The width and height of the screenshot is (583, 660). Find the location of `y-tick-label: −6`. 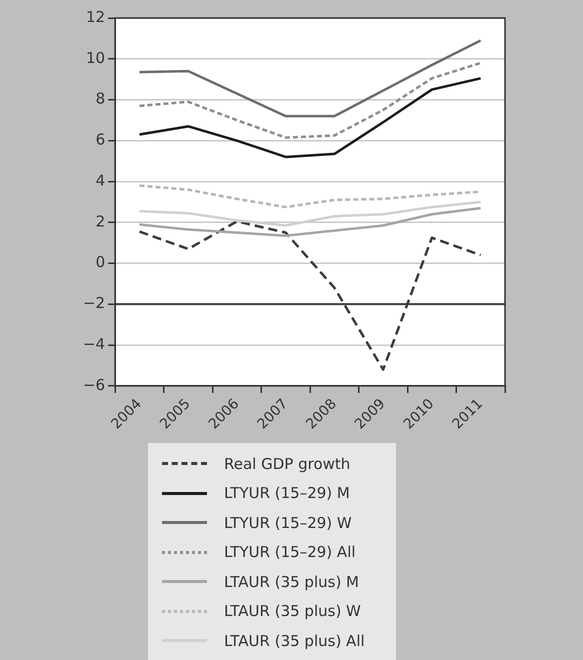

y-tick-label: −6 is located at coordinates (94, 385).